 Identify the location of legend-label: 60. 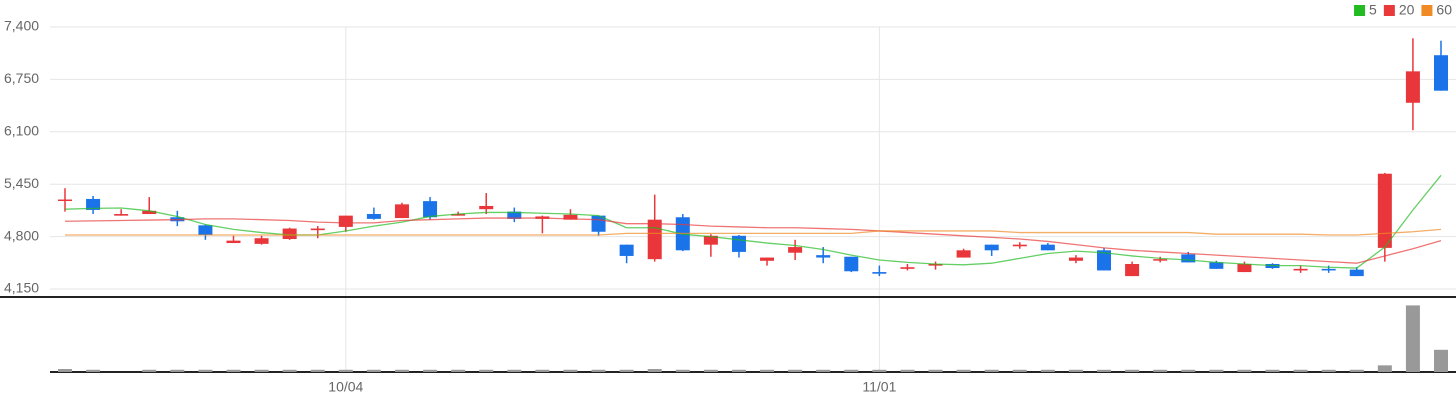
(1444, 10).